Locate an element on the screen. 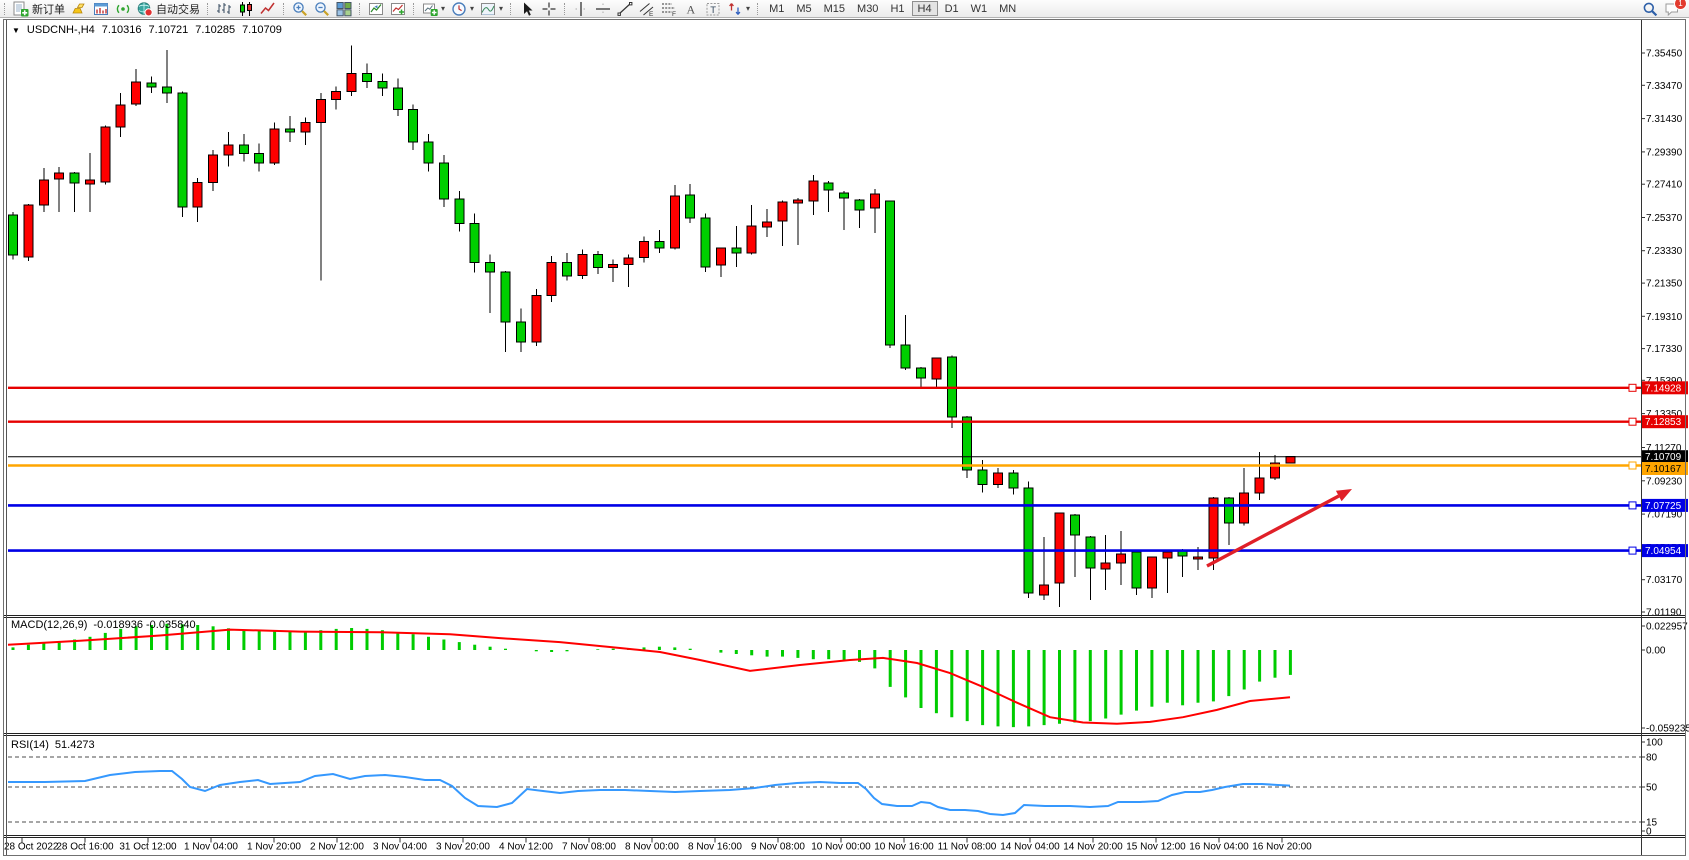 Image resolution: width=1689 pixels, height=860 pixels. pivot-line-orange-tag: 7.10167 is located at coordinates (1665, 468).